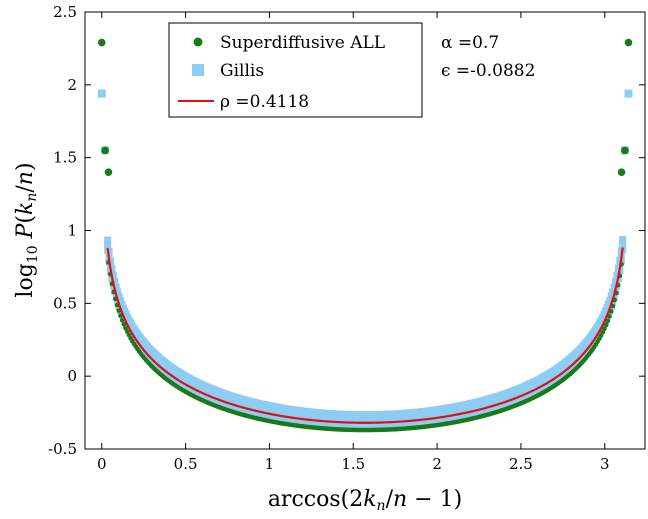 Image resolution: width=648 pixels, height=519 pixels. I want to click on x-tick-label: 2.5, so click(521, 464).